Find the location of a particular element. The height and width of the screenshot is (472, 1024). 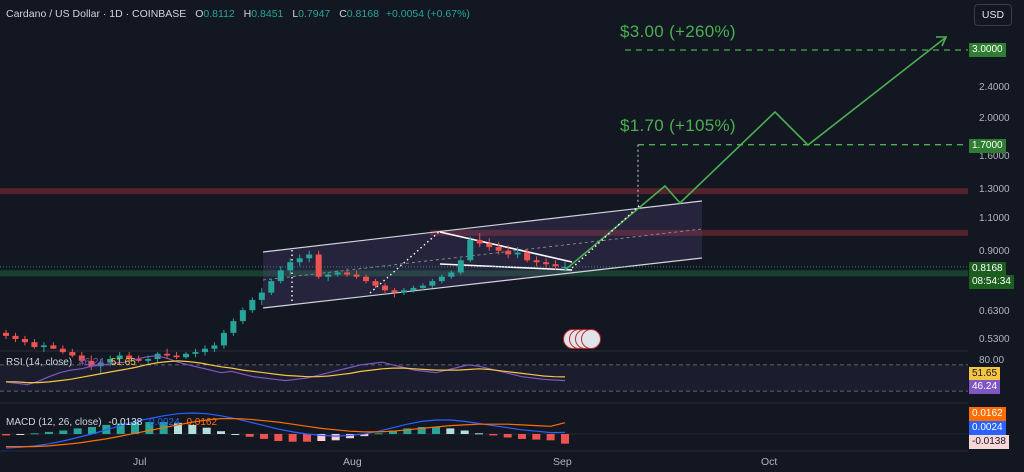

low-value: 0.7947 is located at coordinates (314, 14).